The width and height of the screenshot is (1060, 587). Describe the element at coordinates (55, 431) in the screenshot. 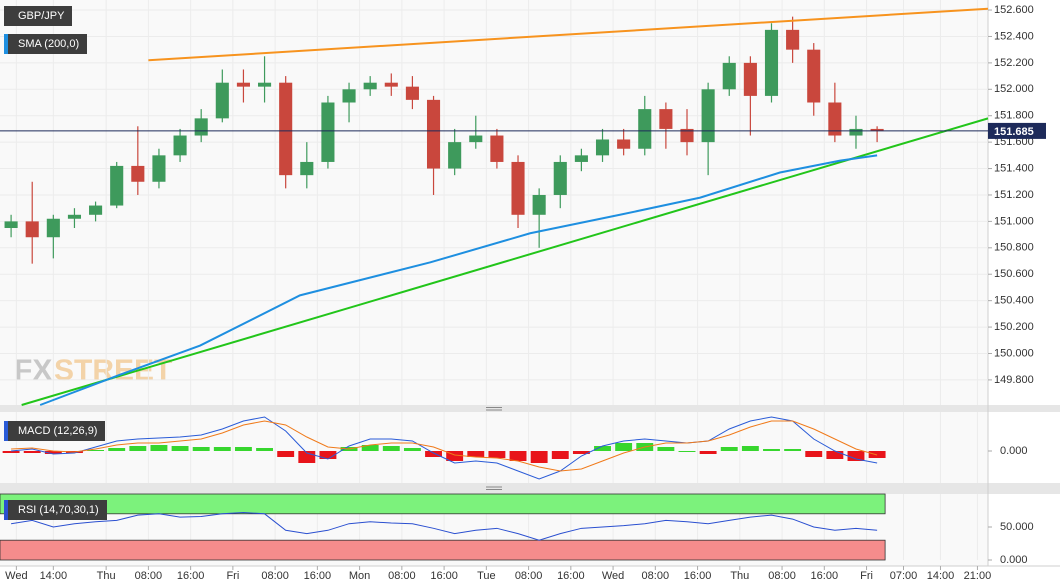

I see `indicator-label: MACD (12,26,9)` at that location.